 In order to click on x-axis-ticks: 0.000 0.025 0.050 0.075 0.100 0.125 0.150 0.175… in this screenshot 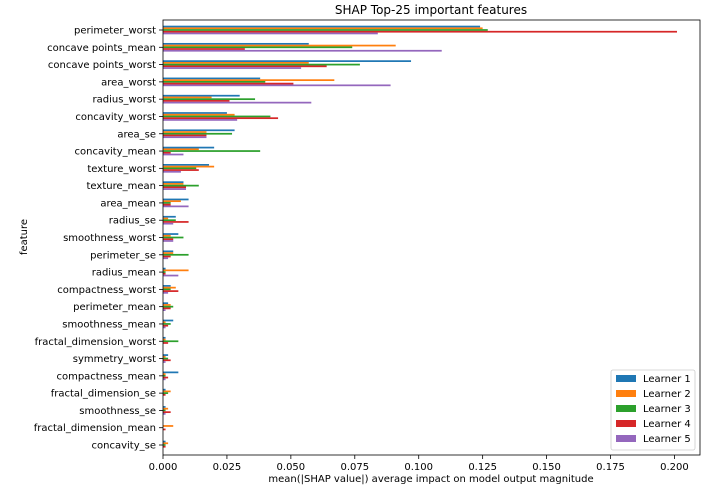, I will do `click(419, 464)`.